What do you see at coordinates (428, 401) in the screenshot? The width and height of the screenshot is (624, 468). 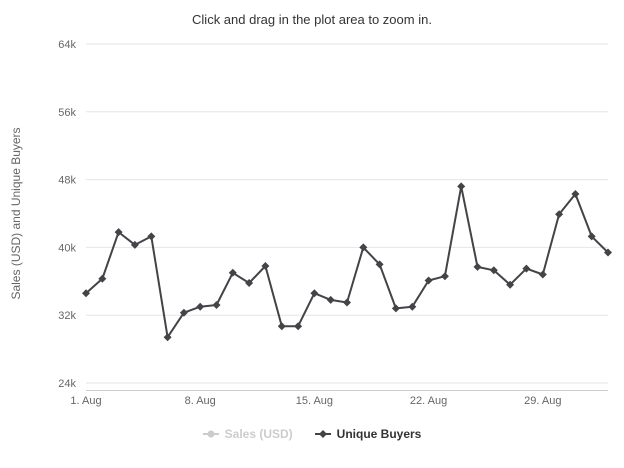 I see `x-axis-label: 22. Aug` at bounding box center [428, 401].